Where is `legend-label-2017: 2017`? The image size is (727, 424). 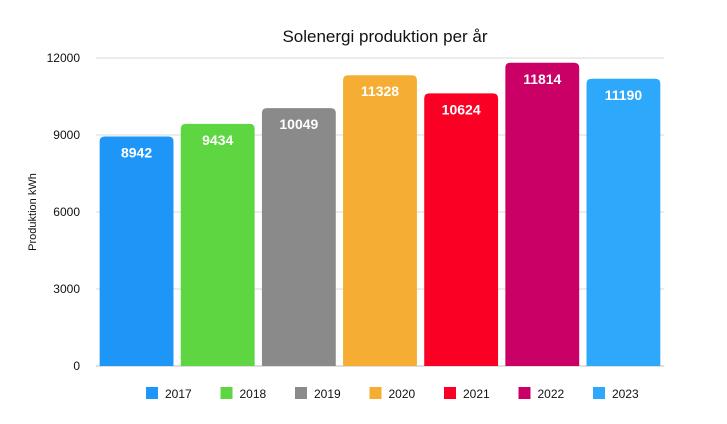
legend-label-2017: 2017 is located at coordinates (178, 394).